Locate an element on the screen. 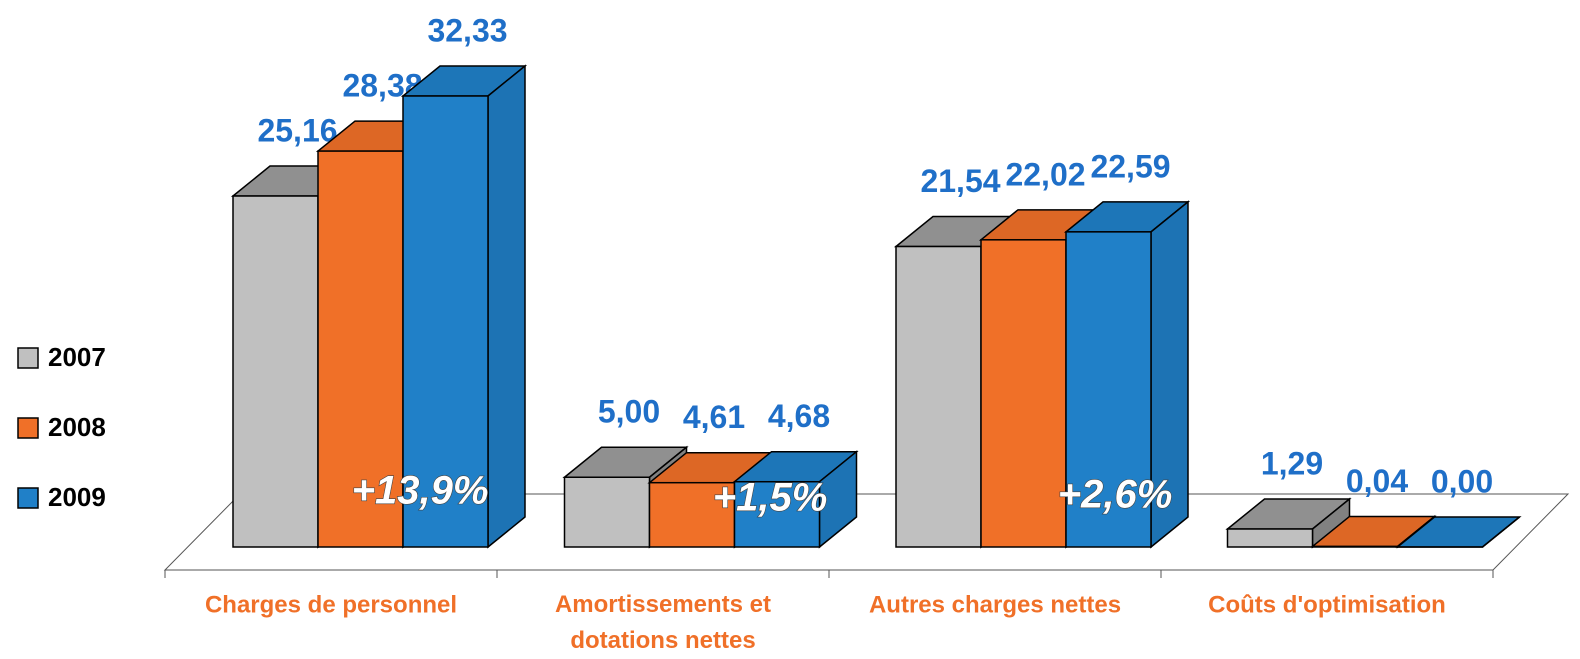 This screenshot has height=659, width=1580. x-tick-label: Amortissements et dotations nettes is located at coordinates (663, 622).